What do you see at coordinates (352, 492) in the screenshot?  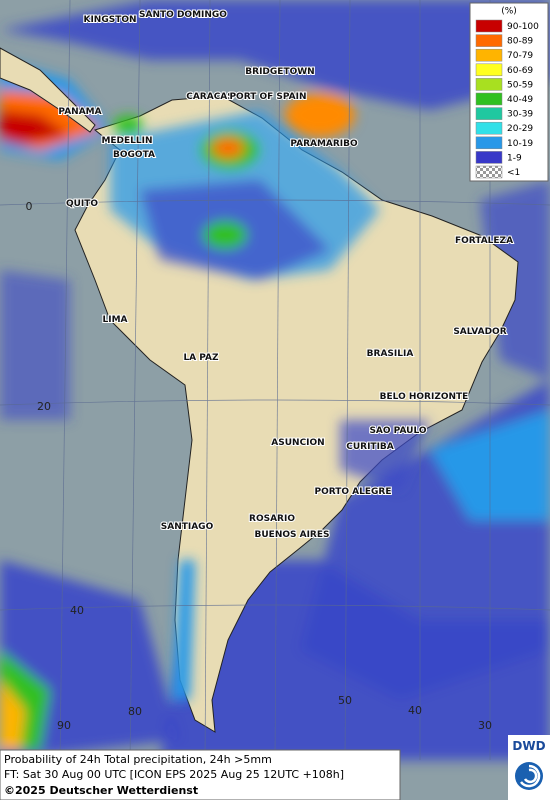 I see `city-label: PORTO ALEGRE` at bounding box center [352, 492].